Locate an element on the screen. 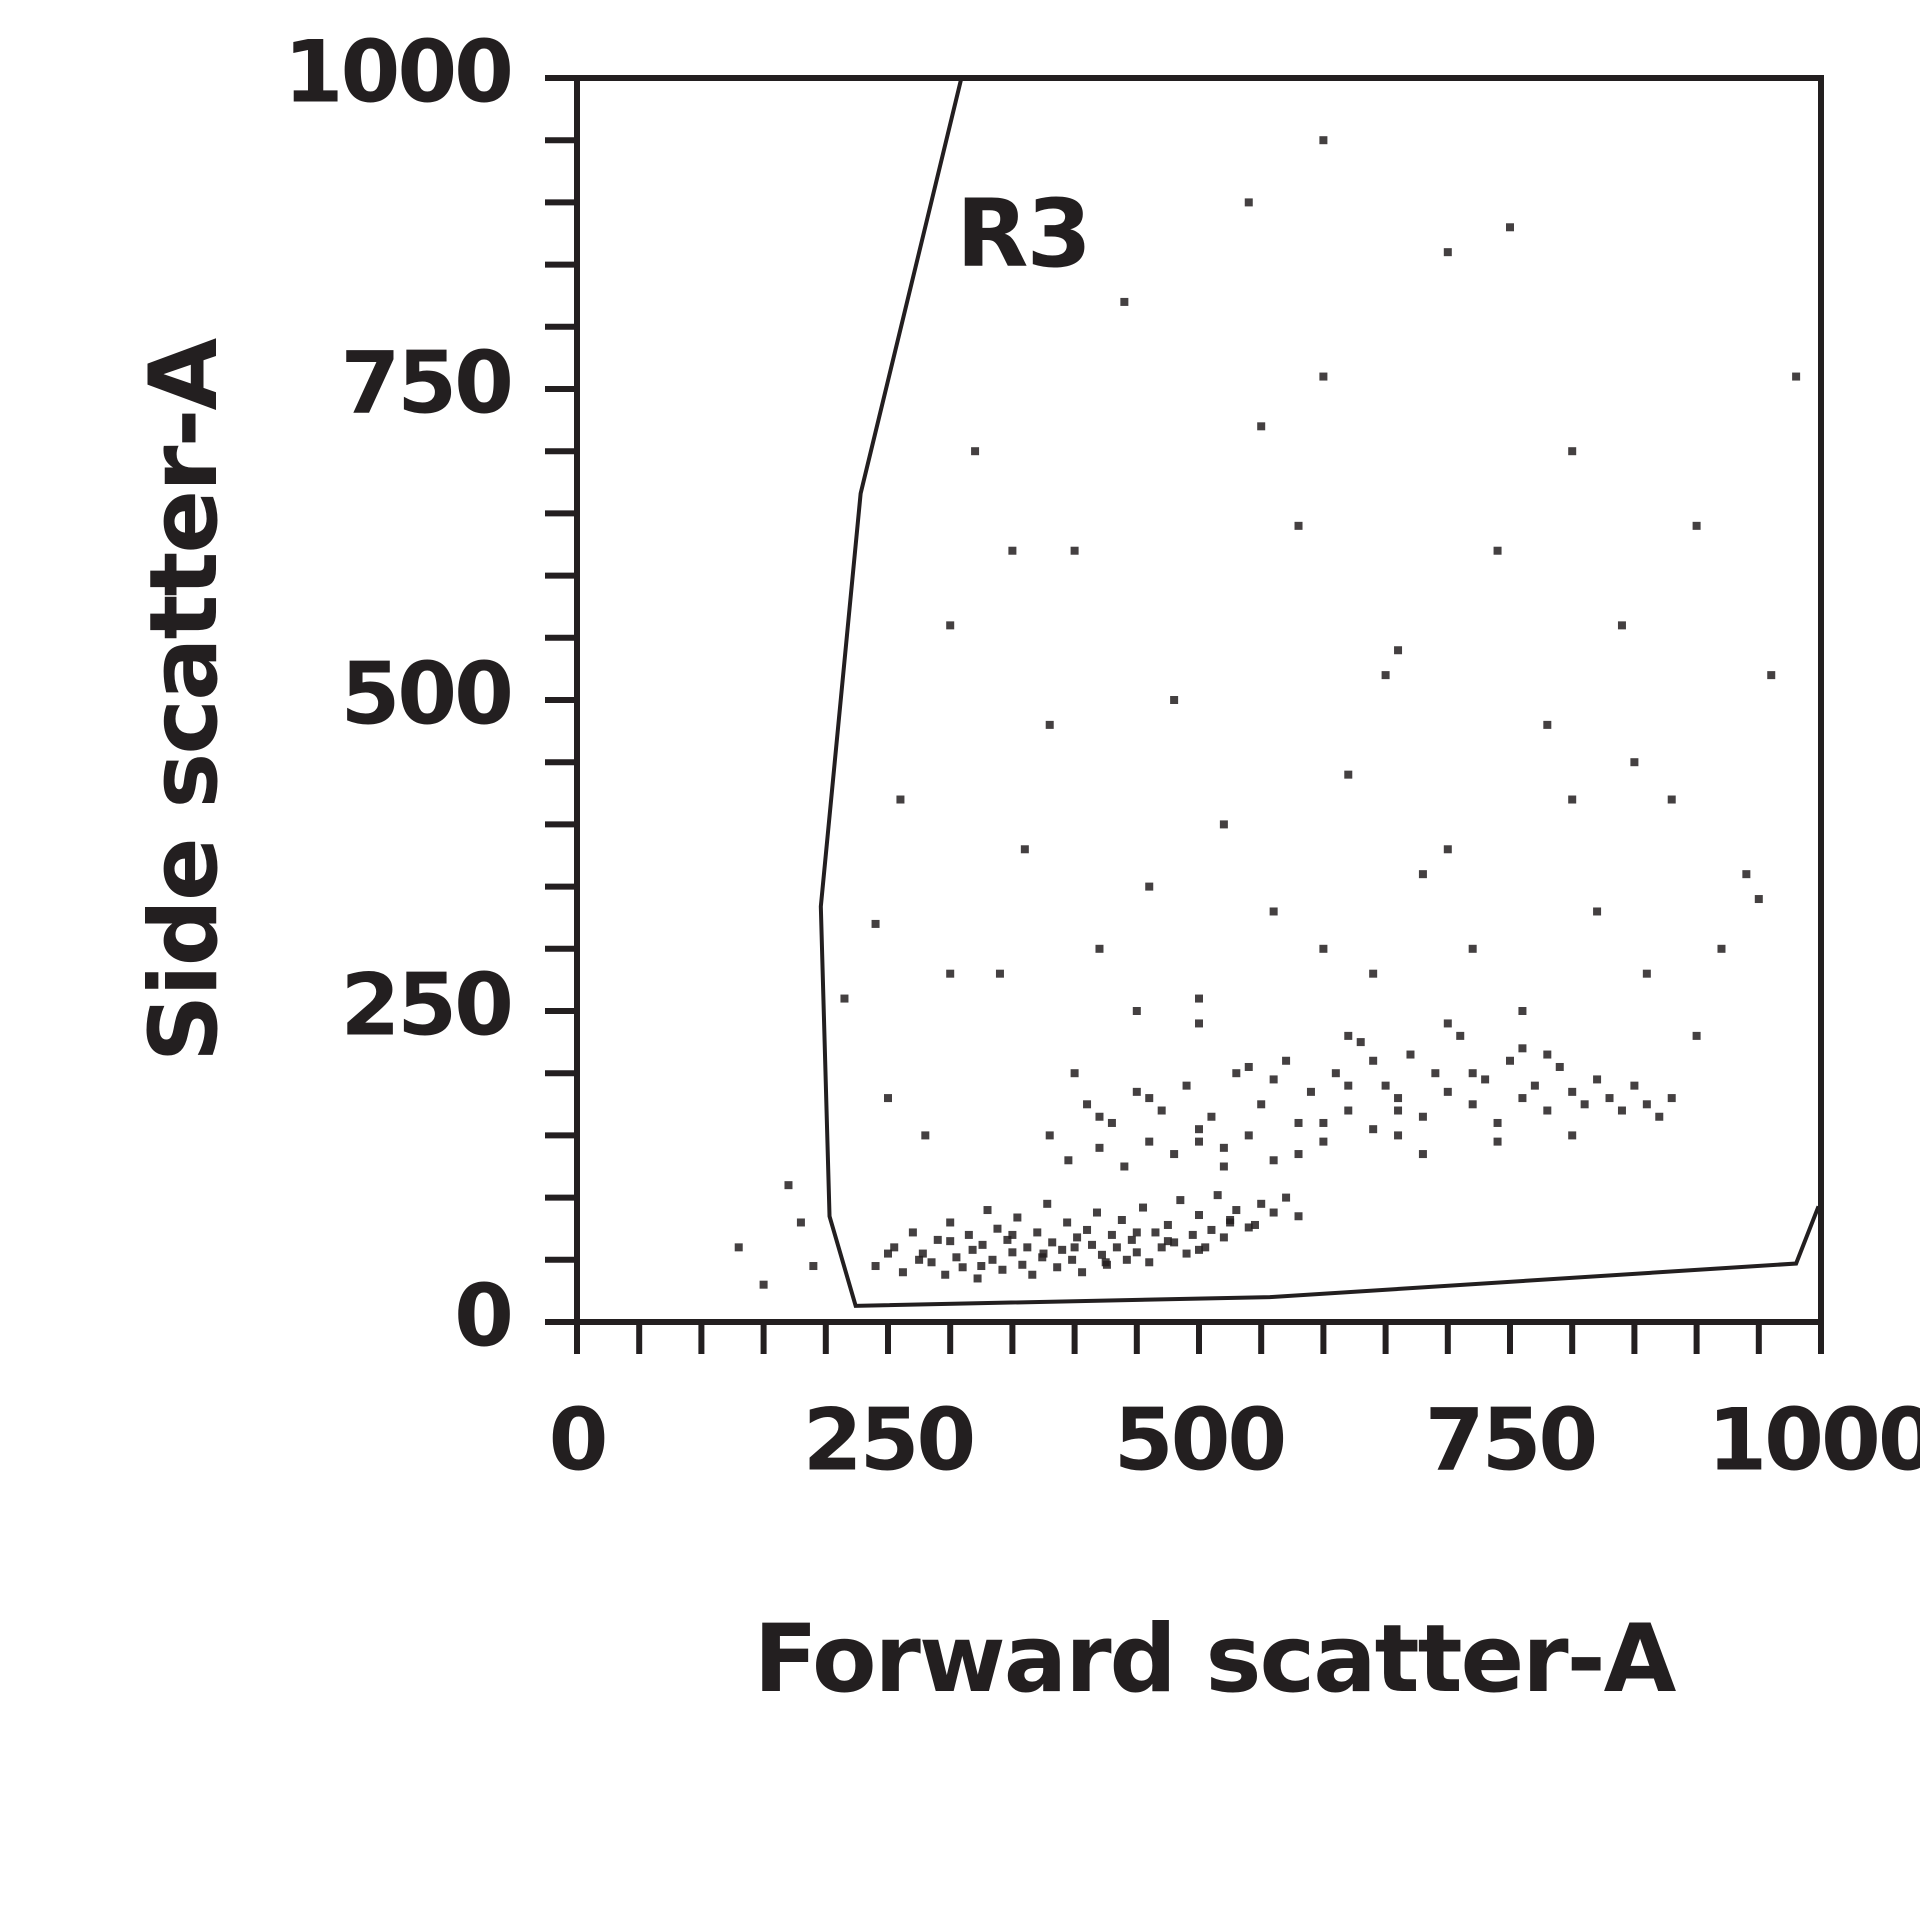 This screenshot has height=1920, width=1920. y-tick-label: 0 is located at coordinates (482, 1316).